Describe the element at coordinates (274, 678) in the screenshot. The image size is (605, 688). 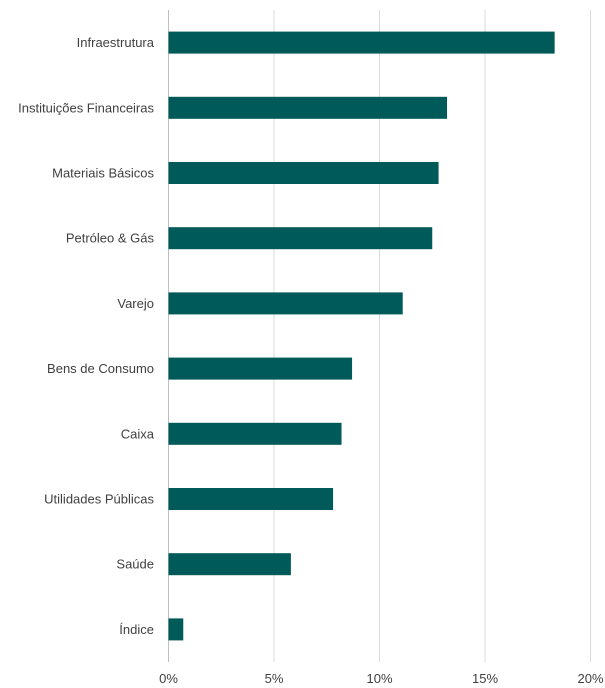
I see `x-tick-label: 5%` at that location.